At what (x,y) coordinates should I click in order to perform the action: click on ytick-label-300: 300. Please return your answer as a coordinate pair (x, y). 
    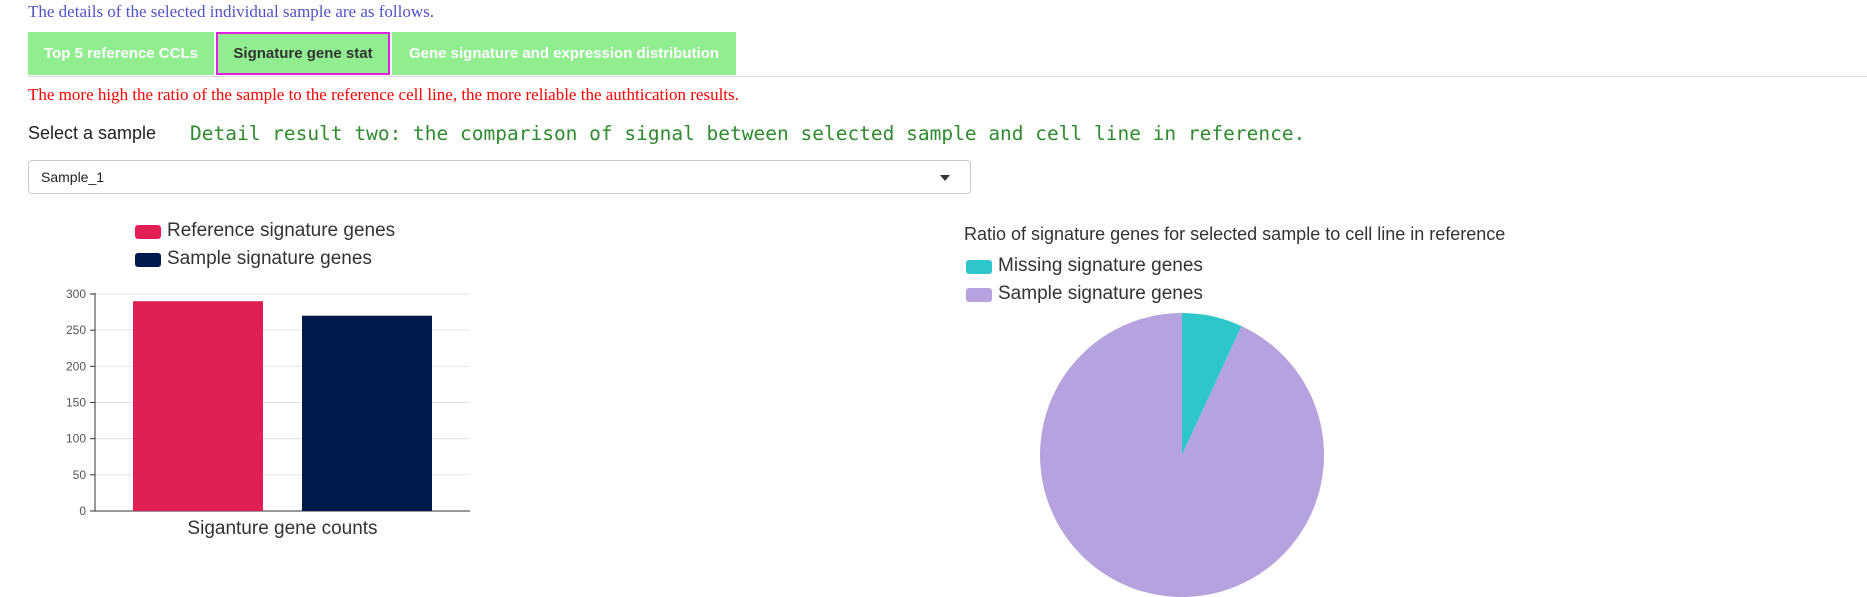
    Looking at the image, I should click on (76, 294).